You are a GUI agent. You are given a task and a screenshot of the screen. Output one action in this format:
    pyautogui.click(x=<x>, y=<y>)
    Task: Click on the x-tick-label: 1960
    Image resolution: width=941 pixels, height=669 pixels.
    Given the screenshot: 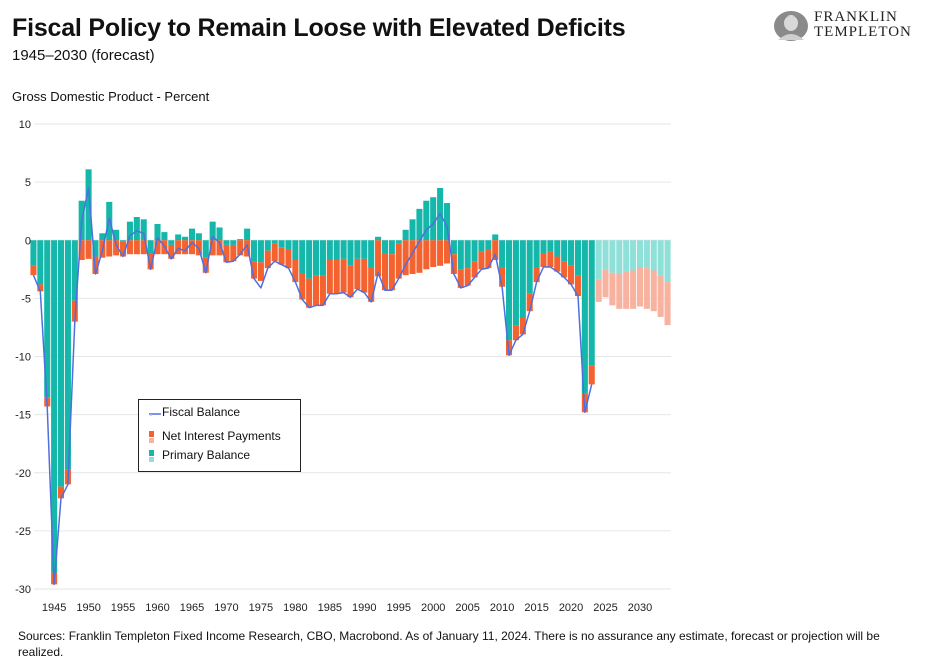 What is the action you would take?
    pyautogui.click(x=157, y=608)
    